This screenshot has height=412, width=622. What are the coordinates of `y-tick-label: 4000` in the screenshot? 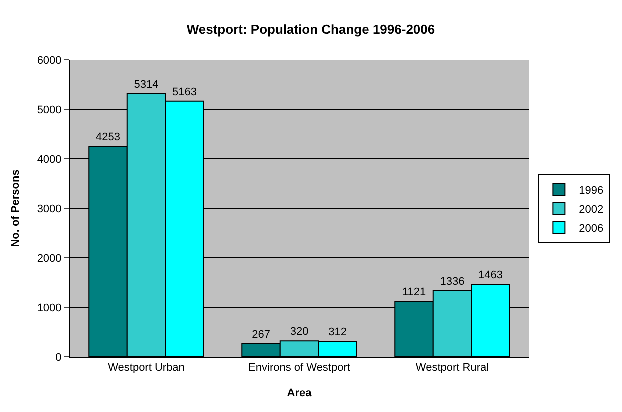 It's located at (49, 160).